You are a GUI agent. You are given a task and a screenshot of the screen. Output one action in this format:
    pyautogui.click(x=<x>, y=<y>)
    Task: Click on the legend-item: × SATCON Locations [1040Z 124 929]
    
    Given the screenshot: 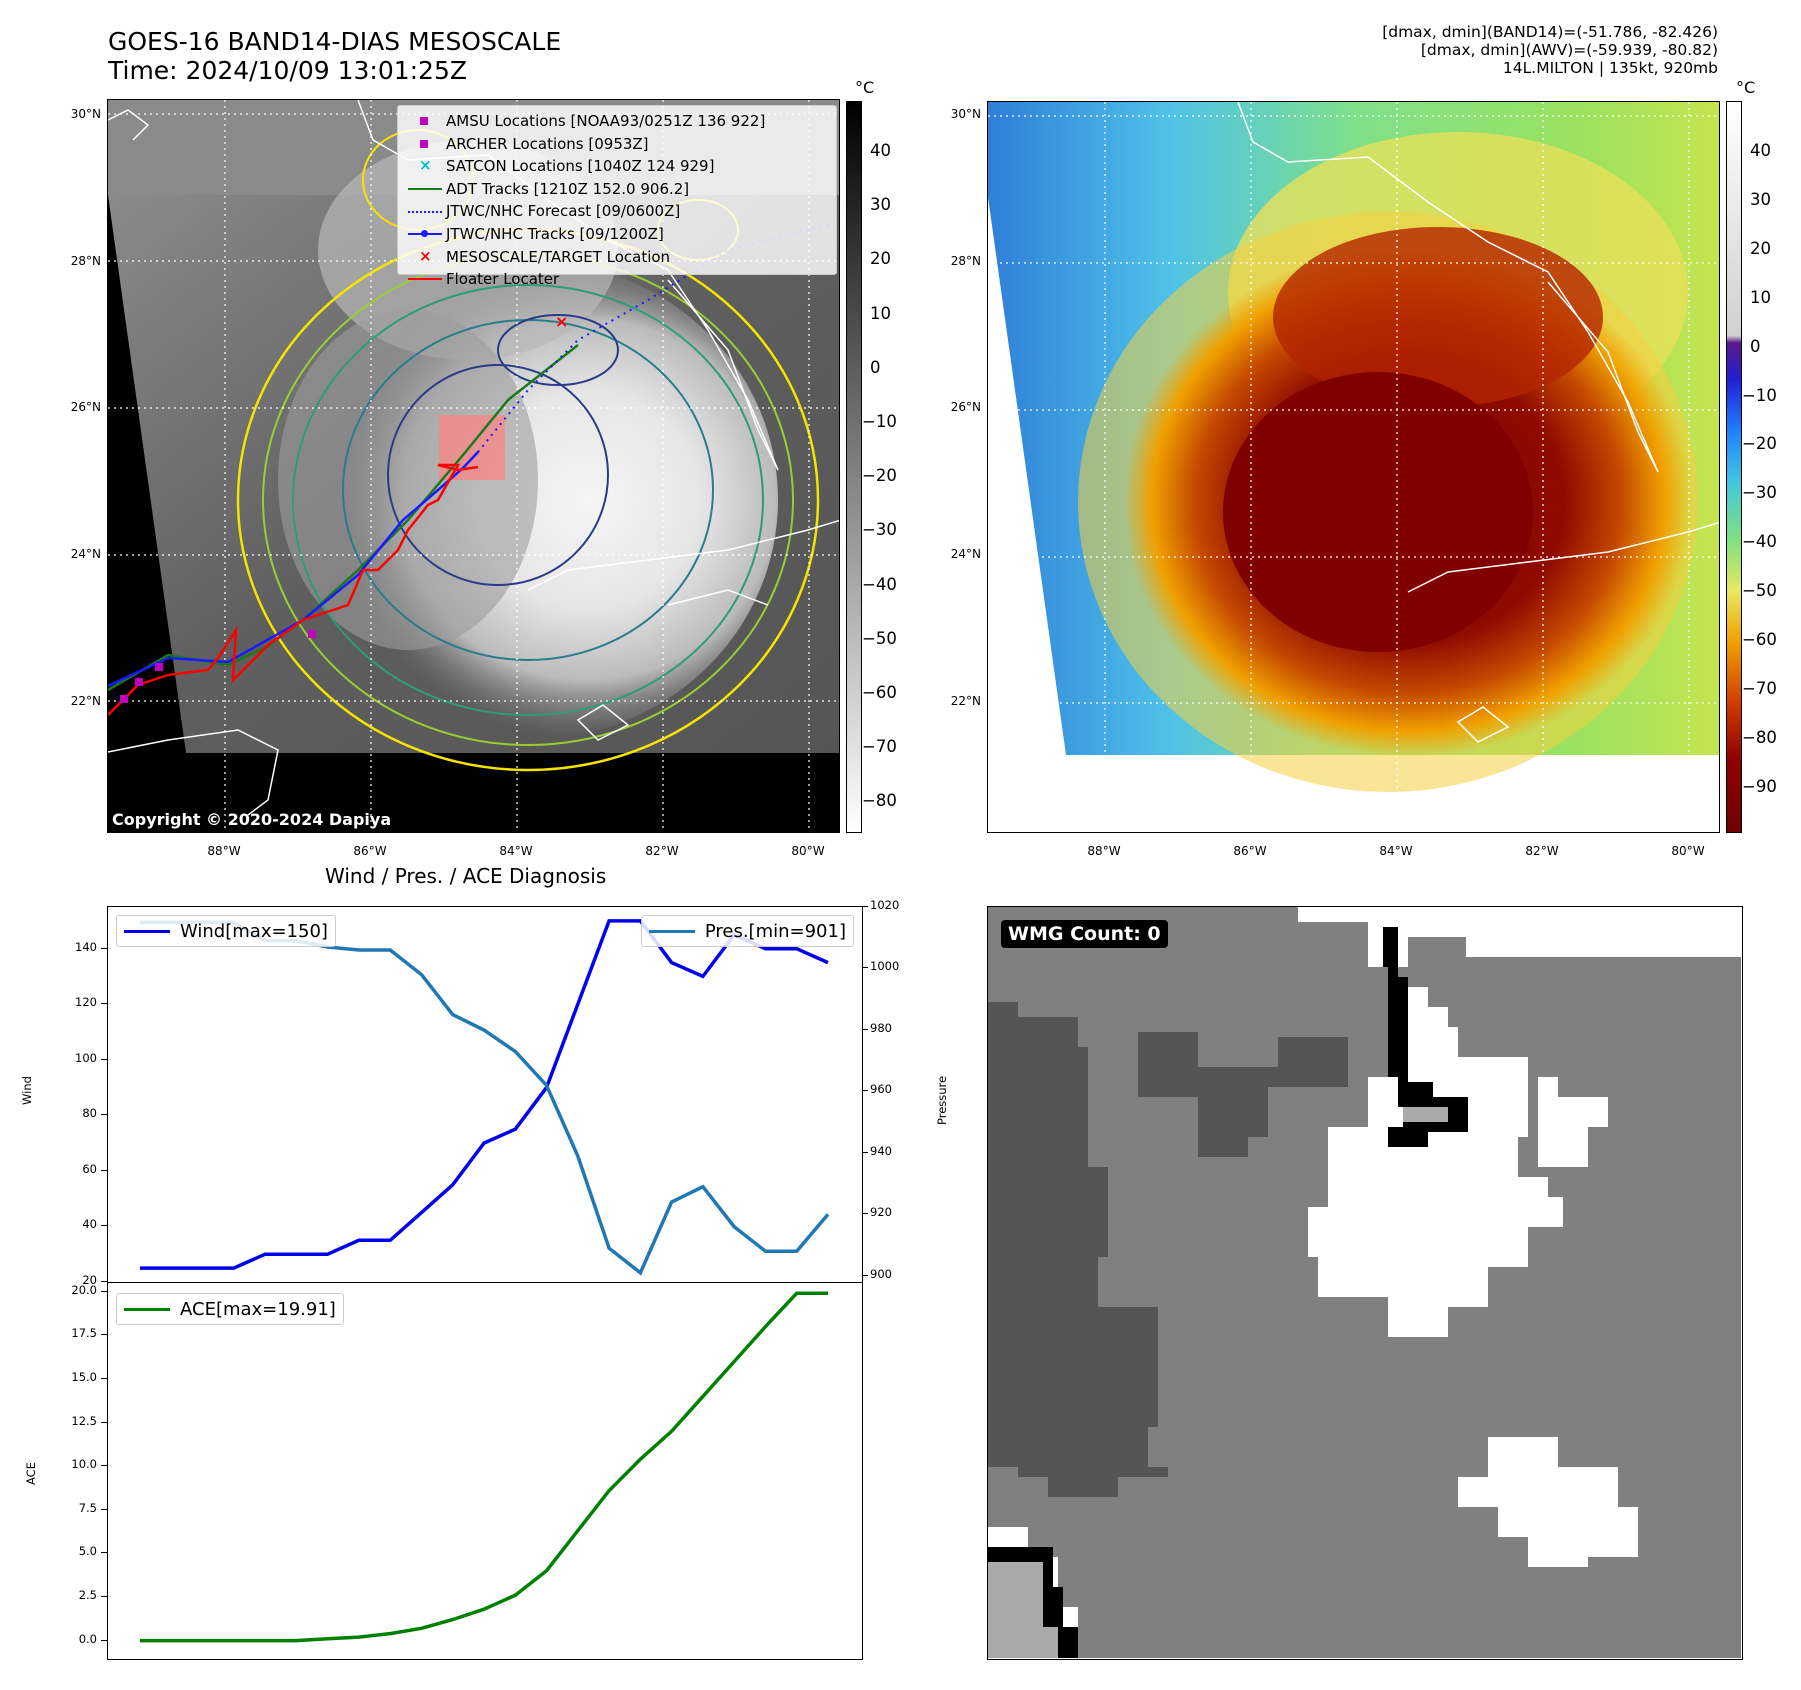 What is the action you would take?
    pyautogui.click(x=567, y=166)
    